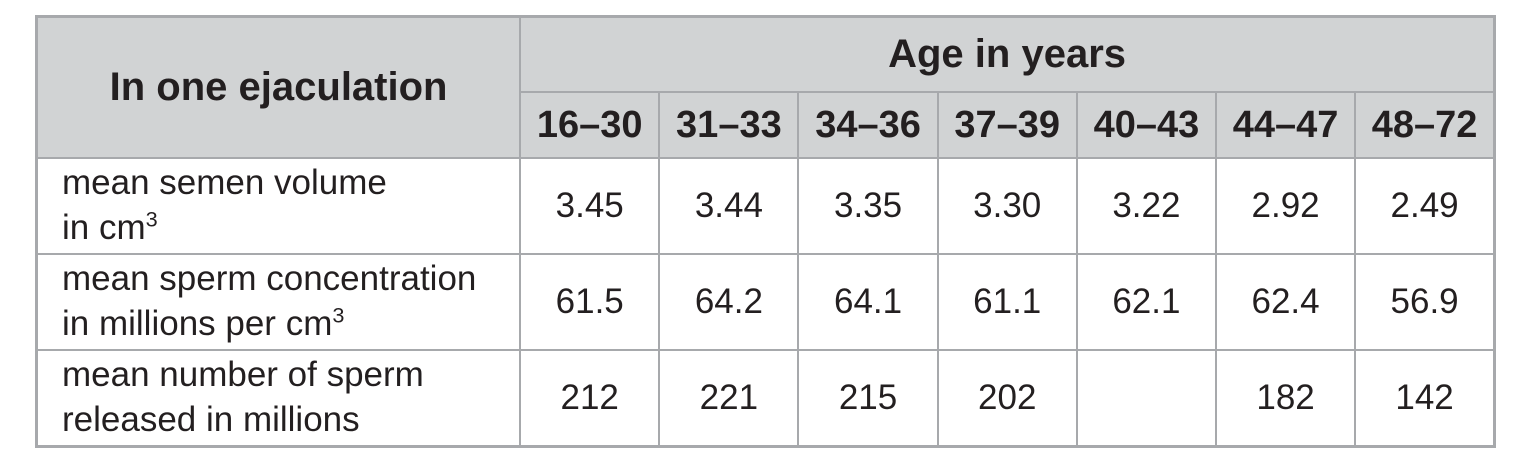 The width and height of the screenshot is (1530, 476). Describe the element at coordinates (590, 125) in the screenshot. I see `column-header-16-30: 16–30` at that location.